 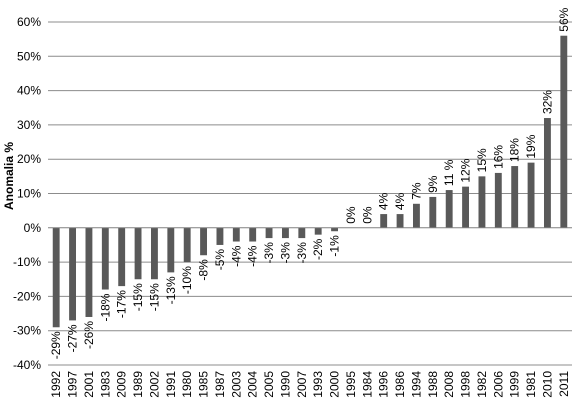 I want to click on data-label: -5%, so click(x=220, y=260).